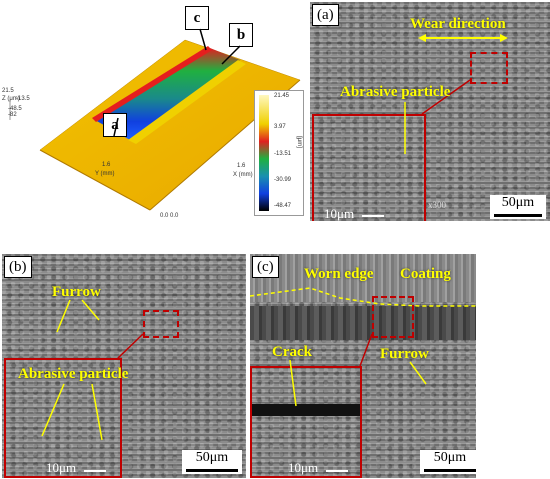 The height and width of the screenshot is (479, 550). Describe the element at coordinates (282, 96) in the screenshot. I see `colorbar-tick-1: 21.45` at that location.